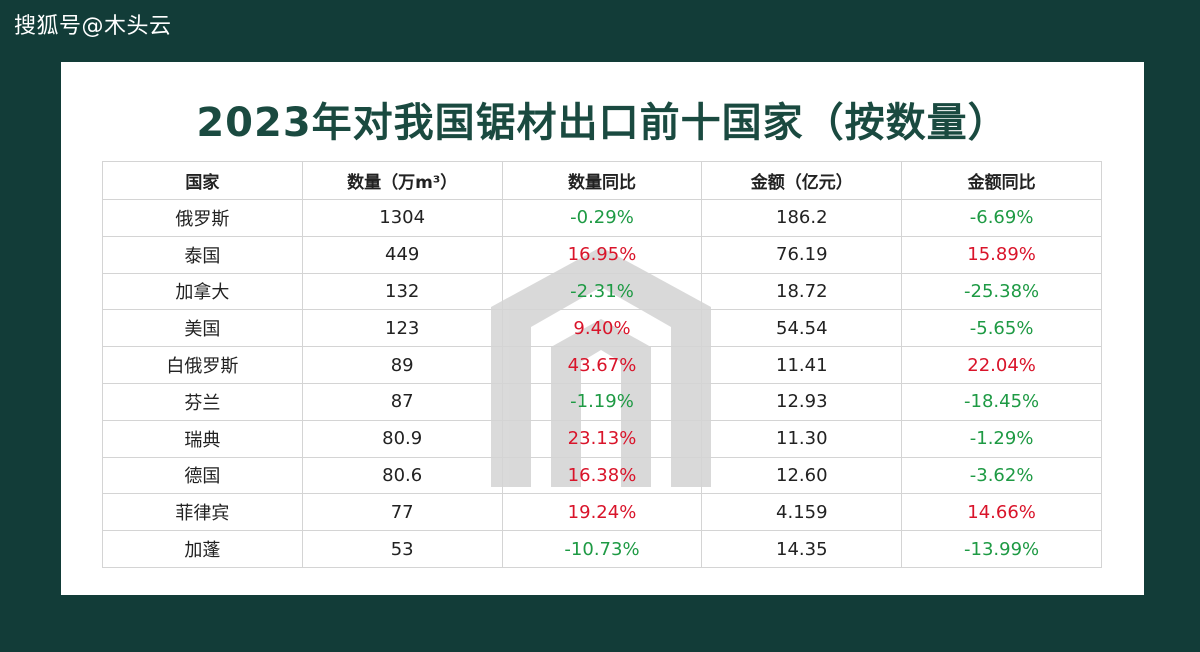  I want to click on cell-country: 美国, so click(202, 328).